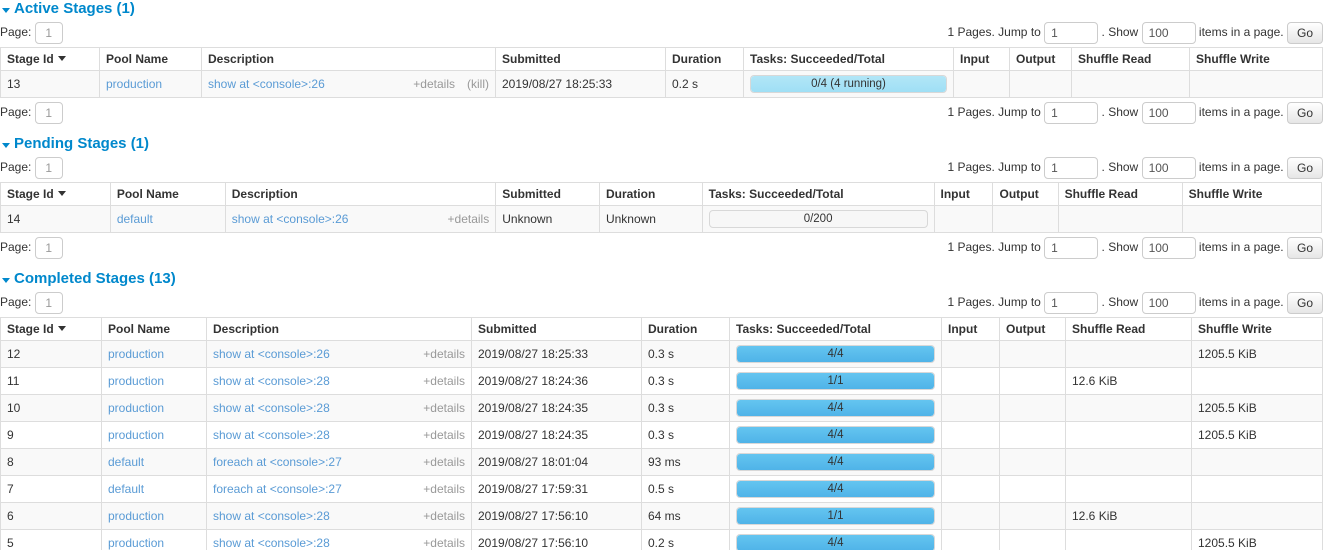 The height and width of the screenshot is (550, 1323). What do you see at coordinates (533, 516) in the screenshot?
I see `submitted-value: 2019/08/27 17:56:10` at bounding box center [533, 516].